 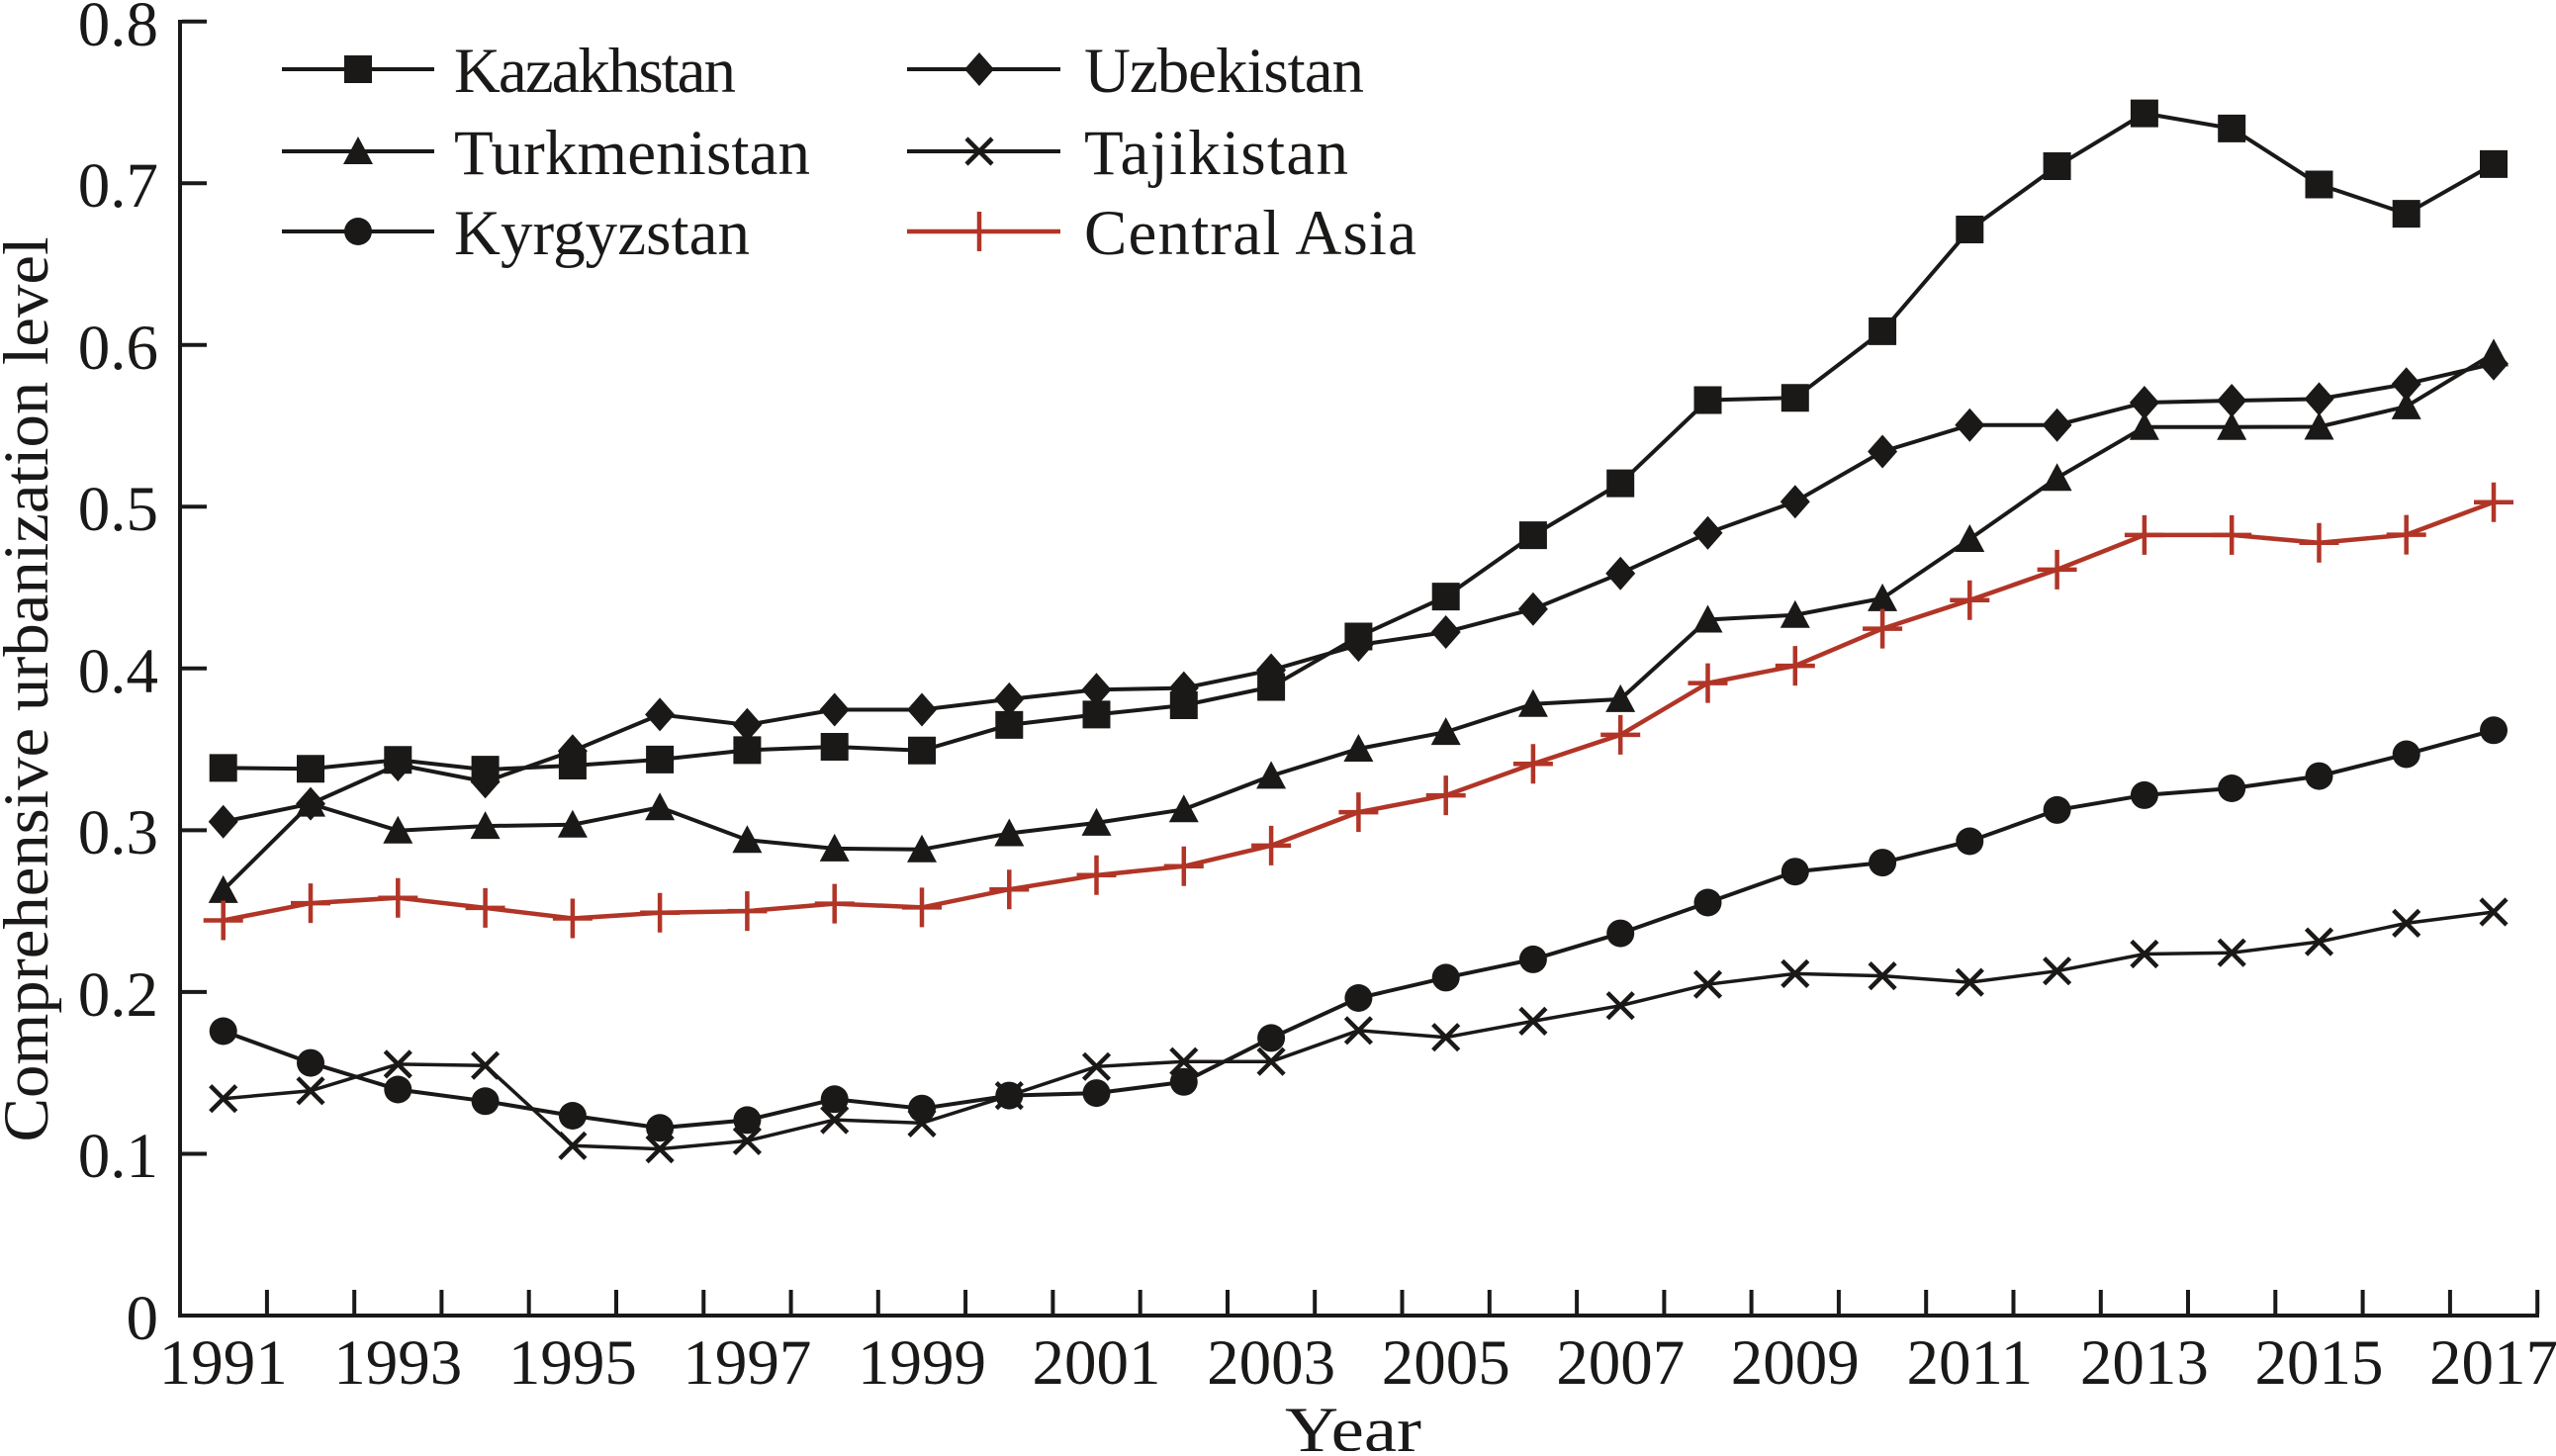 What do you see at coordinates (1224, 71) in the screenshot?
I see `svg-text: Uzbekistan` at bounding box center [1224, 71].